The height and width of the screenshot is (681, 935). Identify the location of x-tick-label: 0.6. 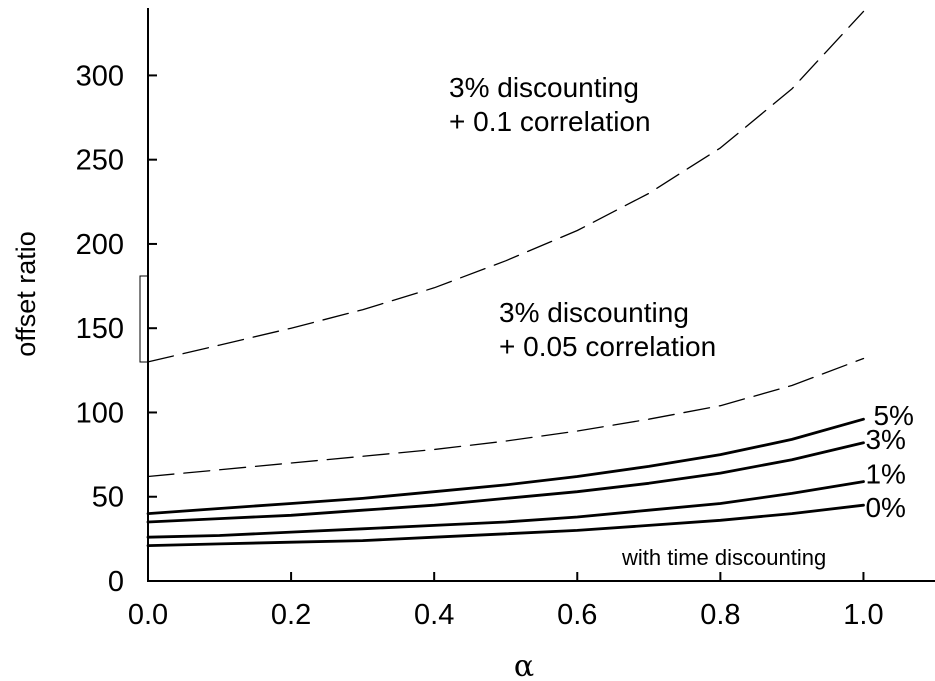
(577, 615).